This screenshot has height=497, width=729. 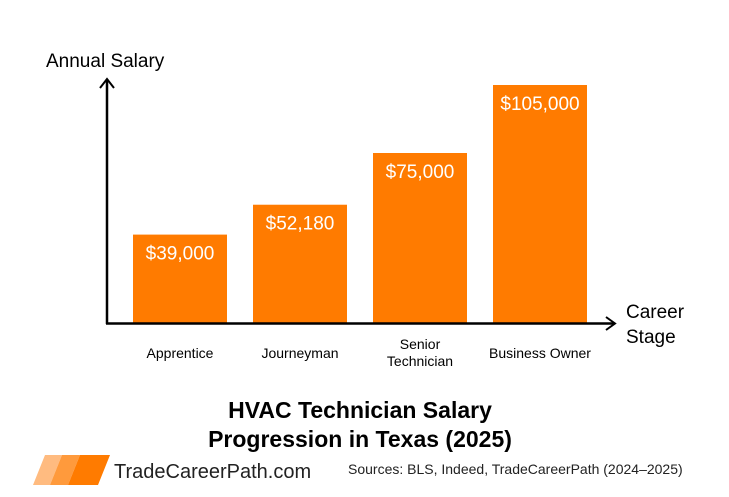 What do you see at coordinates (300, 224) in the screenshot?
I see `data-label: $52,180` at bounding box center [300, 224].